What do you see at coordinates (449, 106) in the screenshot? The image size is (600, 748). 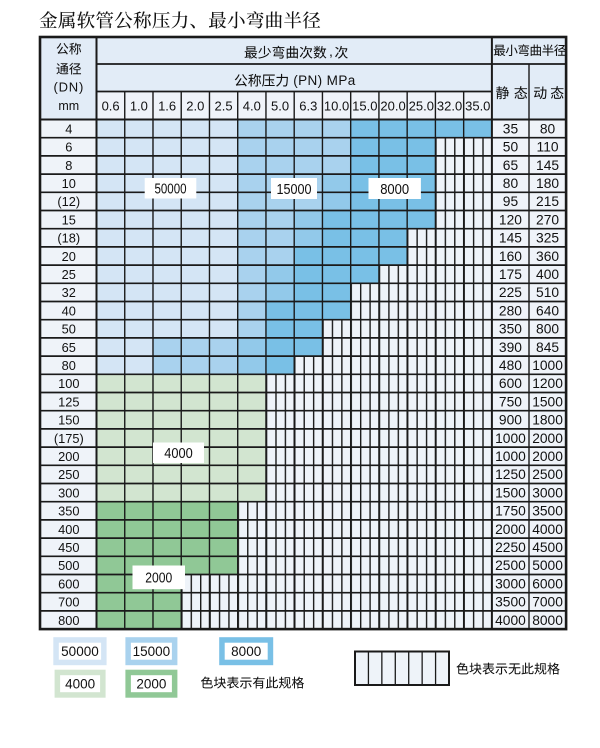 I see `svg-text: 32.0` at bounding box center [449, 106].